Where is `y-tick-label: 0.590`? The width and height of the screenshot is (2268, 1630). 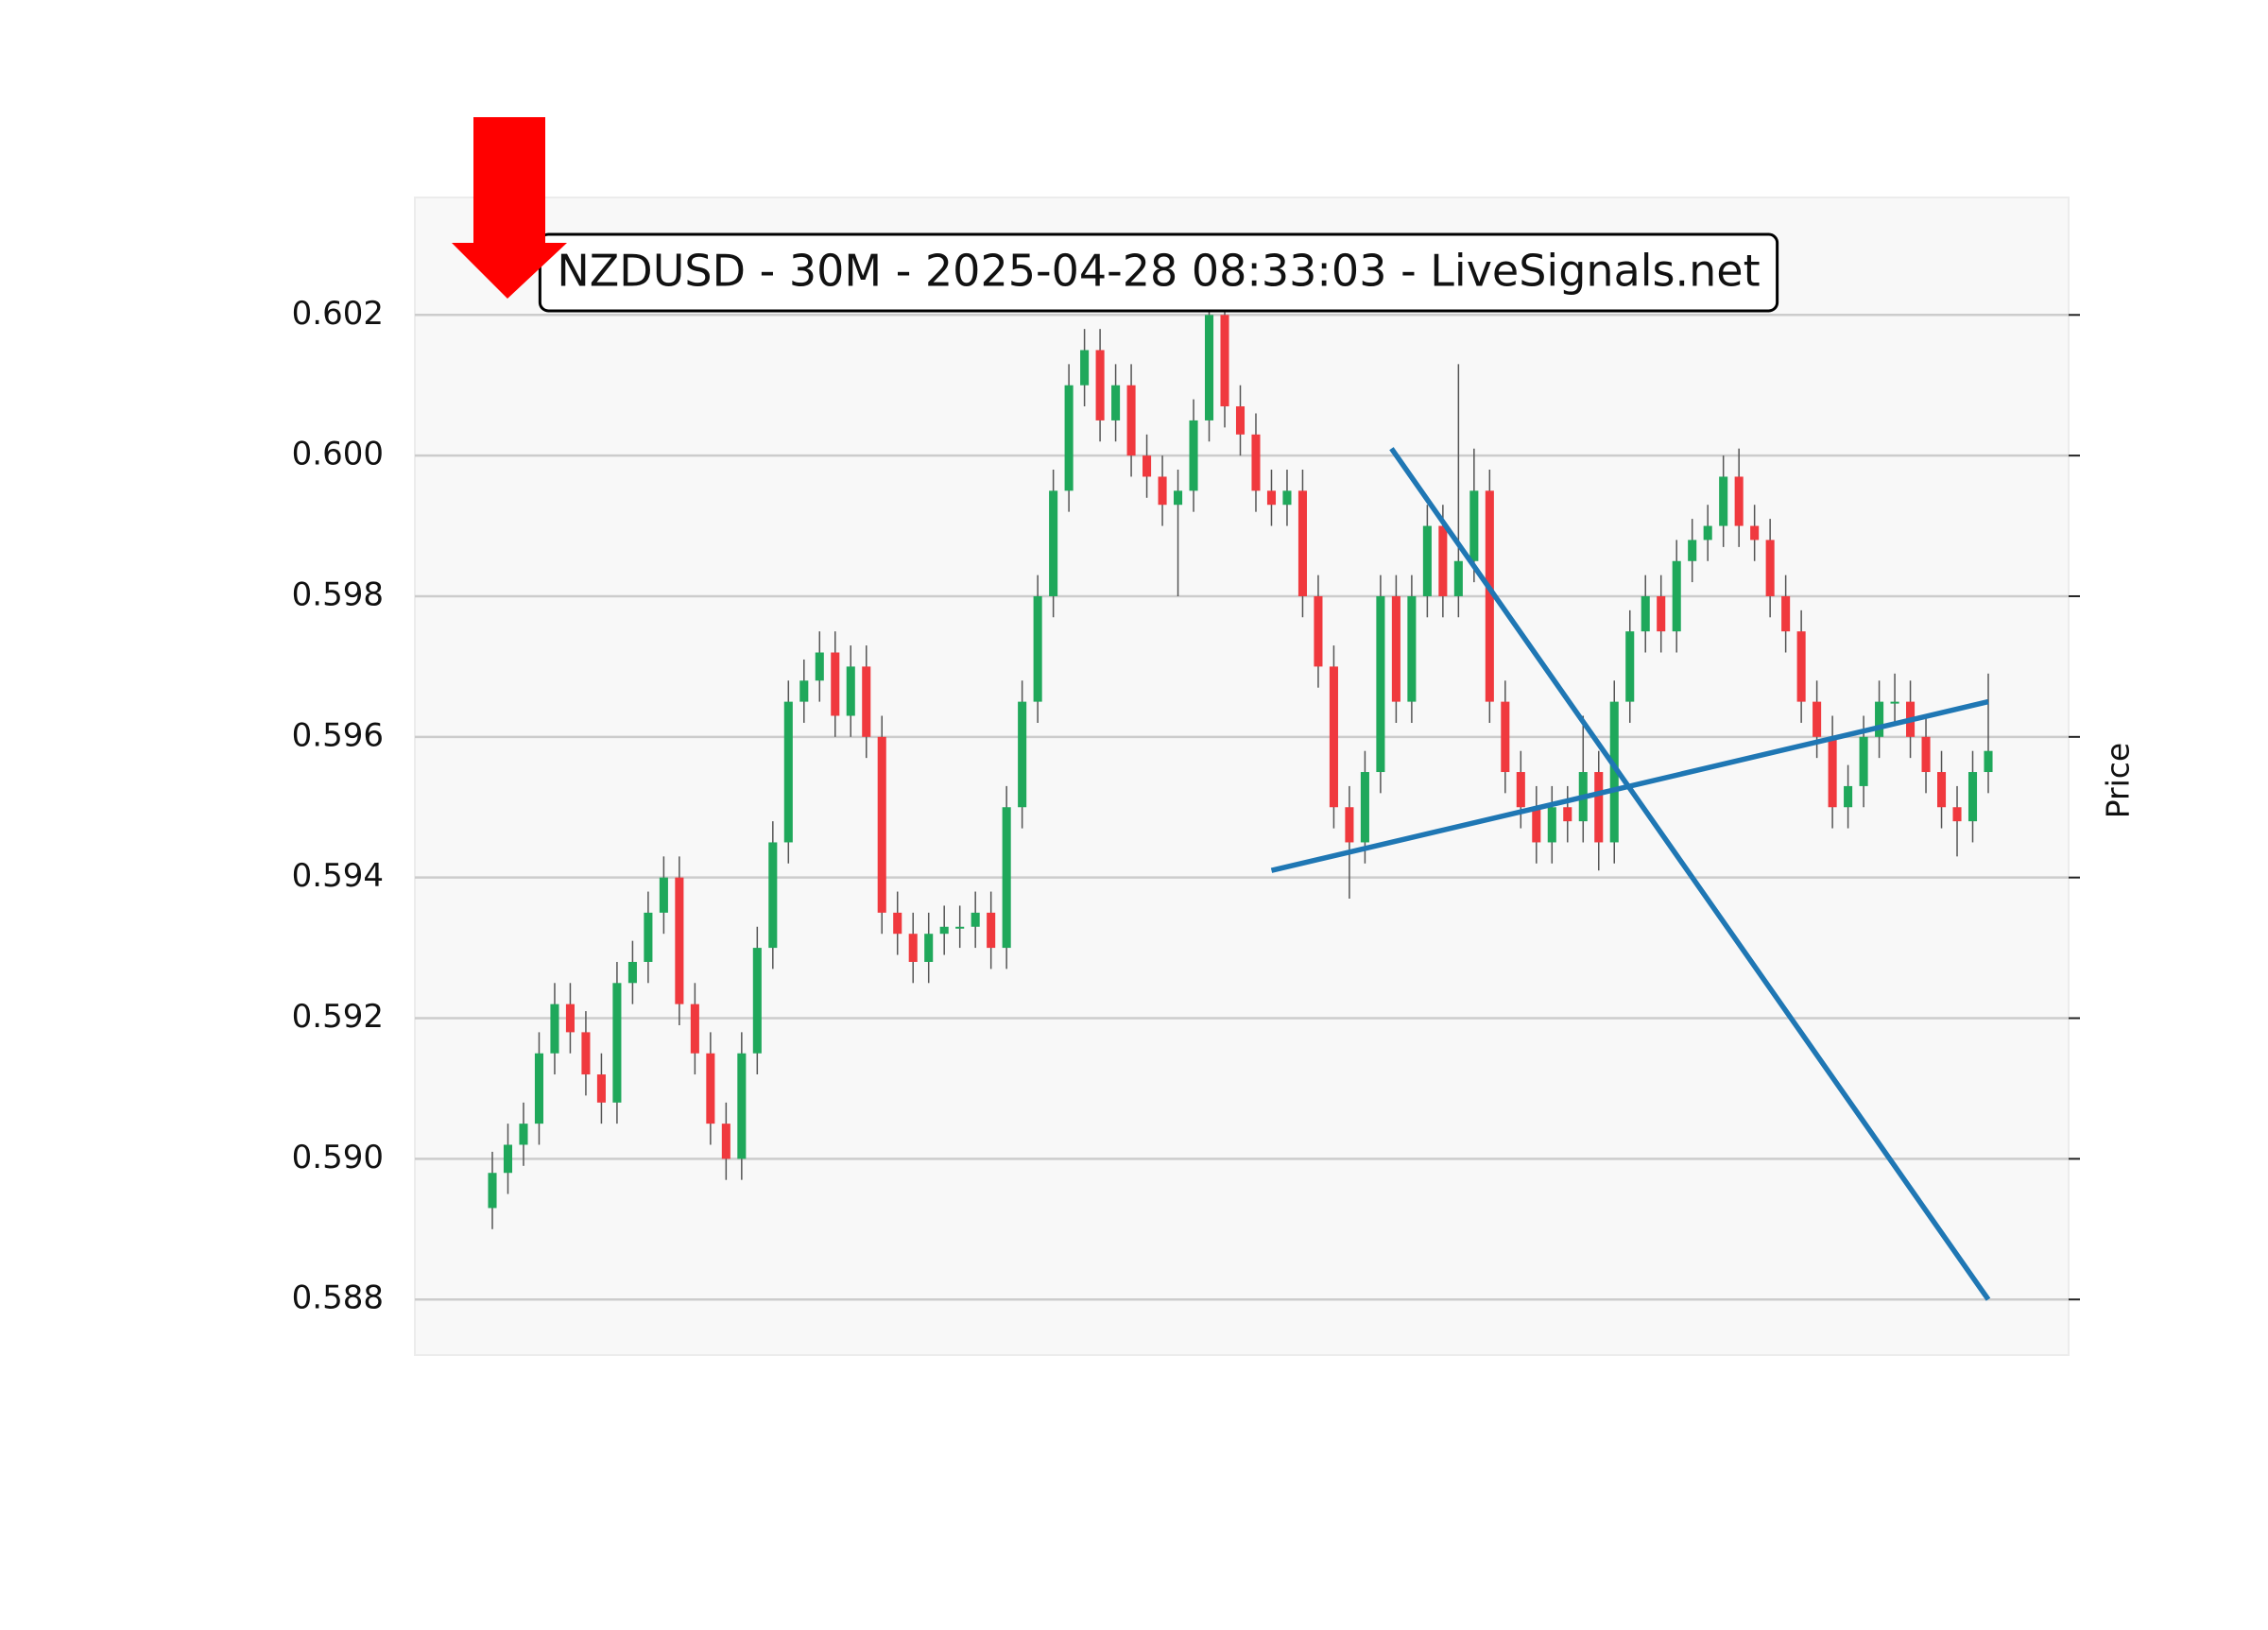
y-tick-label: 0.590 is located at coordinates (338, 1157).